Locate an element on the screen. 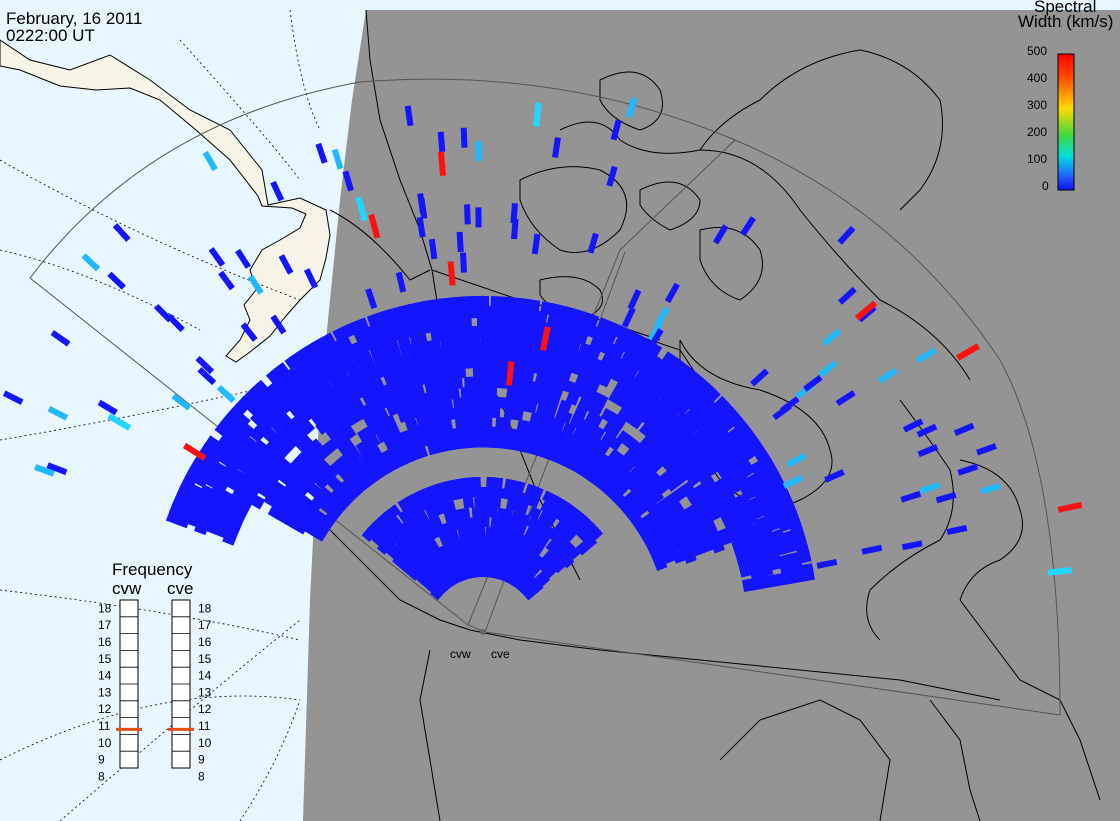 Image resolution: width=1120 pixels, height=821 pixels. frequency-label-left: 13 is located at coordinates (105, 692).